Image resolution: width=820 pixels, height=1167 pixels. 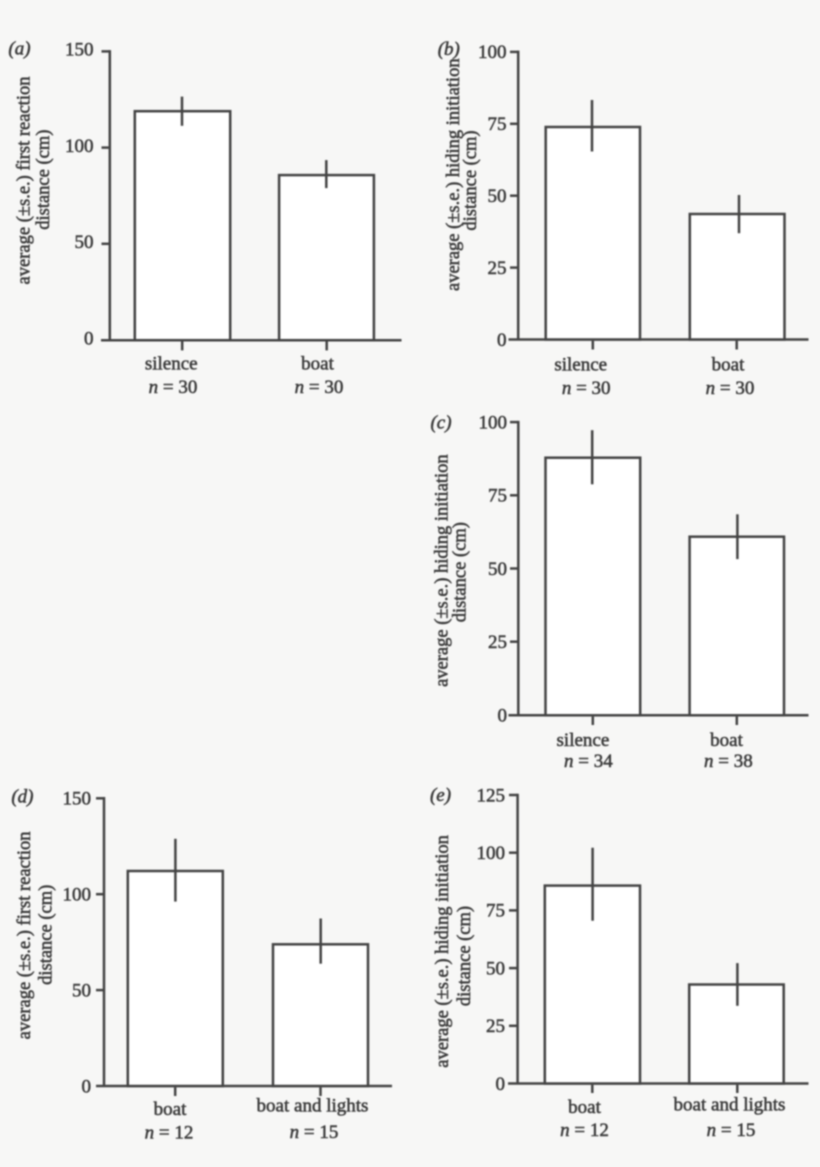 What do you see at coordinates (22, 797) in the screenshot?
I see `svg-text: (d)` at bounding box center [22, 797].